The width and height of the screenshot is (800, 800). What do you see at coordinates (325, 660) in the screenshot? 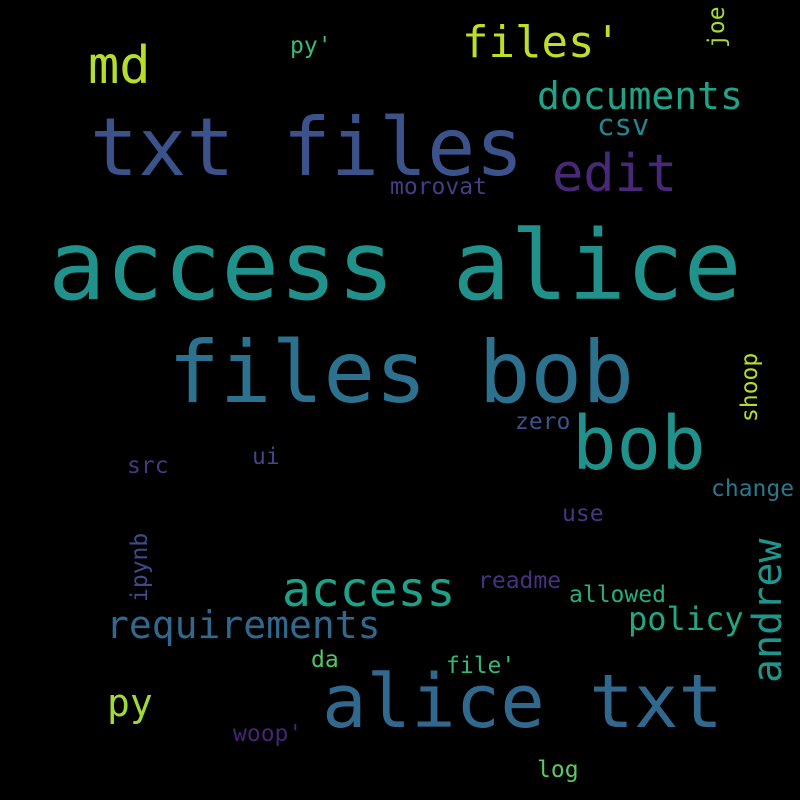
I see `word-da: da` at bounding box center [325, 660].